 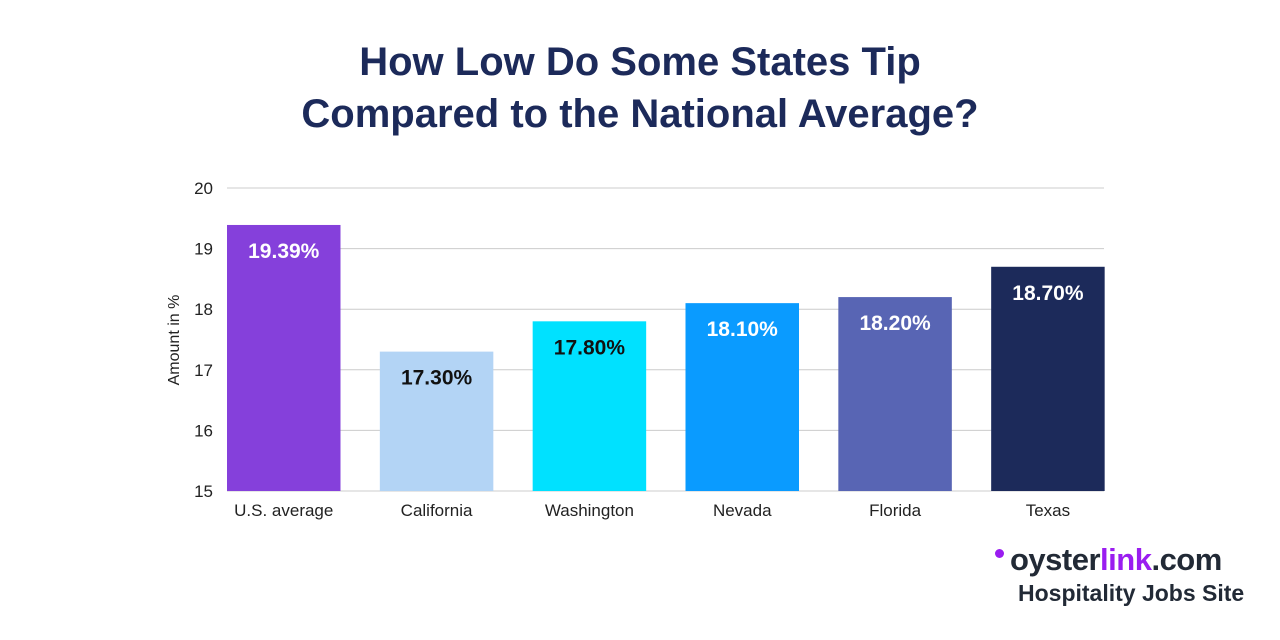 I want to click on oysterlink-logo: oysterlink.com Hospitality Jobs Site, so click(x=1125, y=574).